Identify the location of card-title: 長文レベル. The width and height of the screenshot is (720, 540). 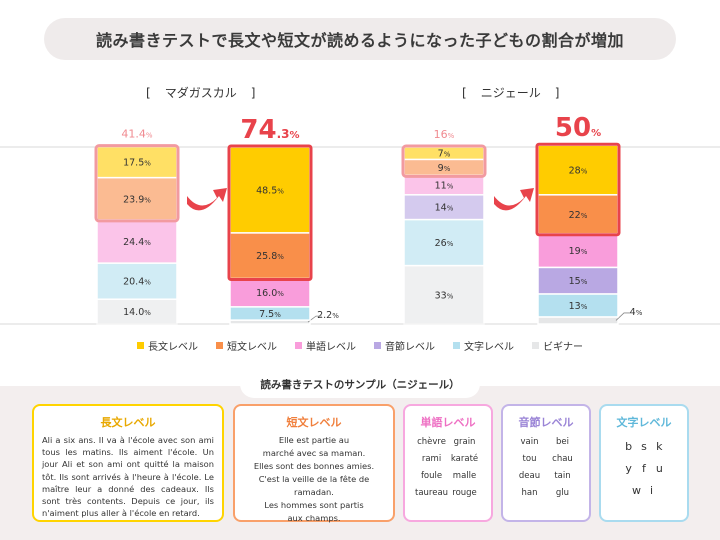
(128, 422).